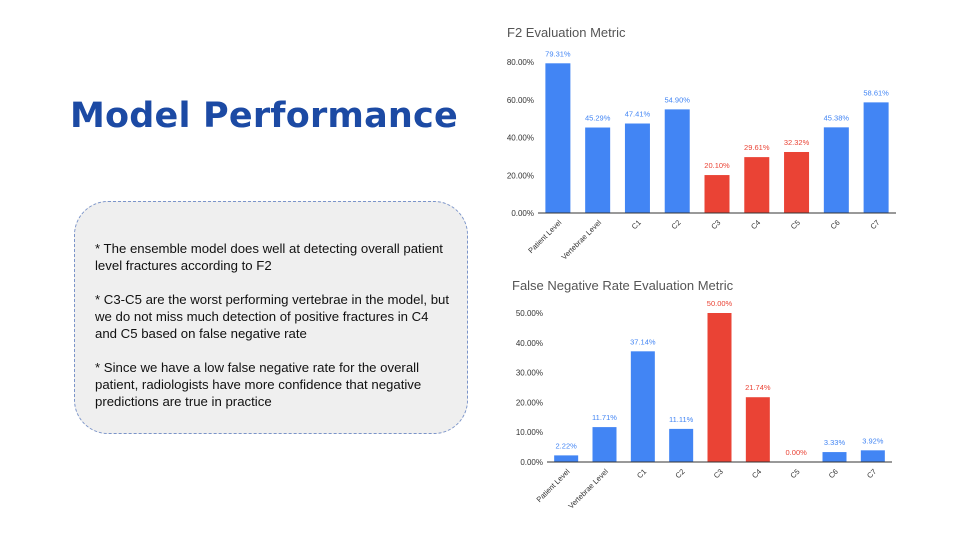 Image resolution: width=960 pixels, height=540 pixels. I want to click on data-label: 37.14%, so click(643, 341).